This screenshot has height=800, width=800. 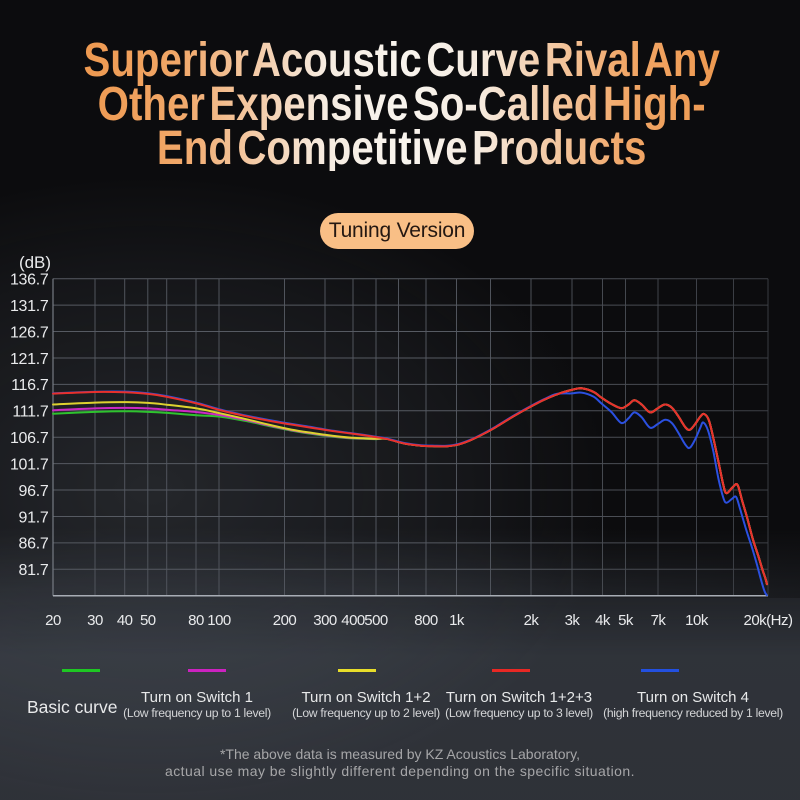 What do you see at coordinates (125, 620) in the screenshot?
I see `svg-text: 40` at bounding box center [125, 620].